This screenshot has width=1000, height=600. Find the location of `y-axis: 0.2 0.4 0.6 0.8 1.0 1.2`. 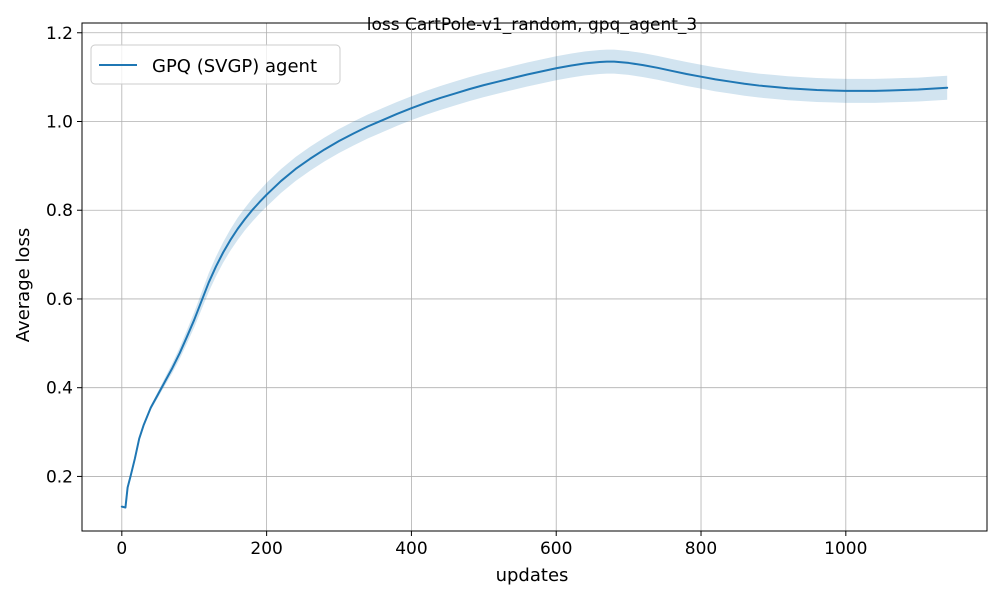

y-axis: 0.2 0.4 0.6 0.8 1.0 1.2 is located at coordinates (64, 255).